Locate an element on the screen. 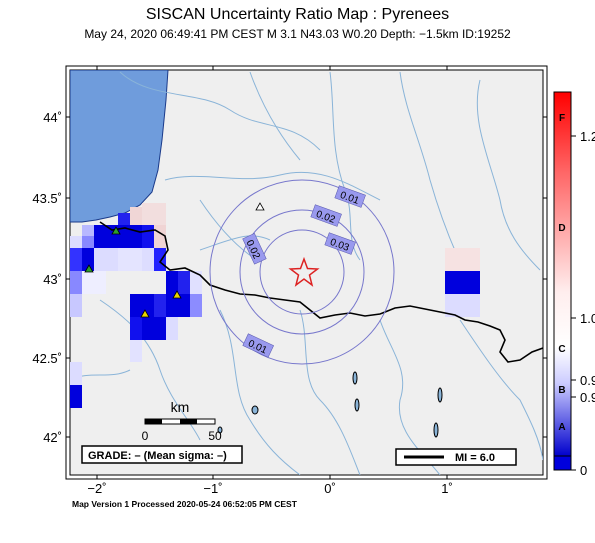  longitude-labels: −2˚ −1˚ 0˚ 1˚ is located at coordinates (269, 488).